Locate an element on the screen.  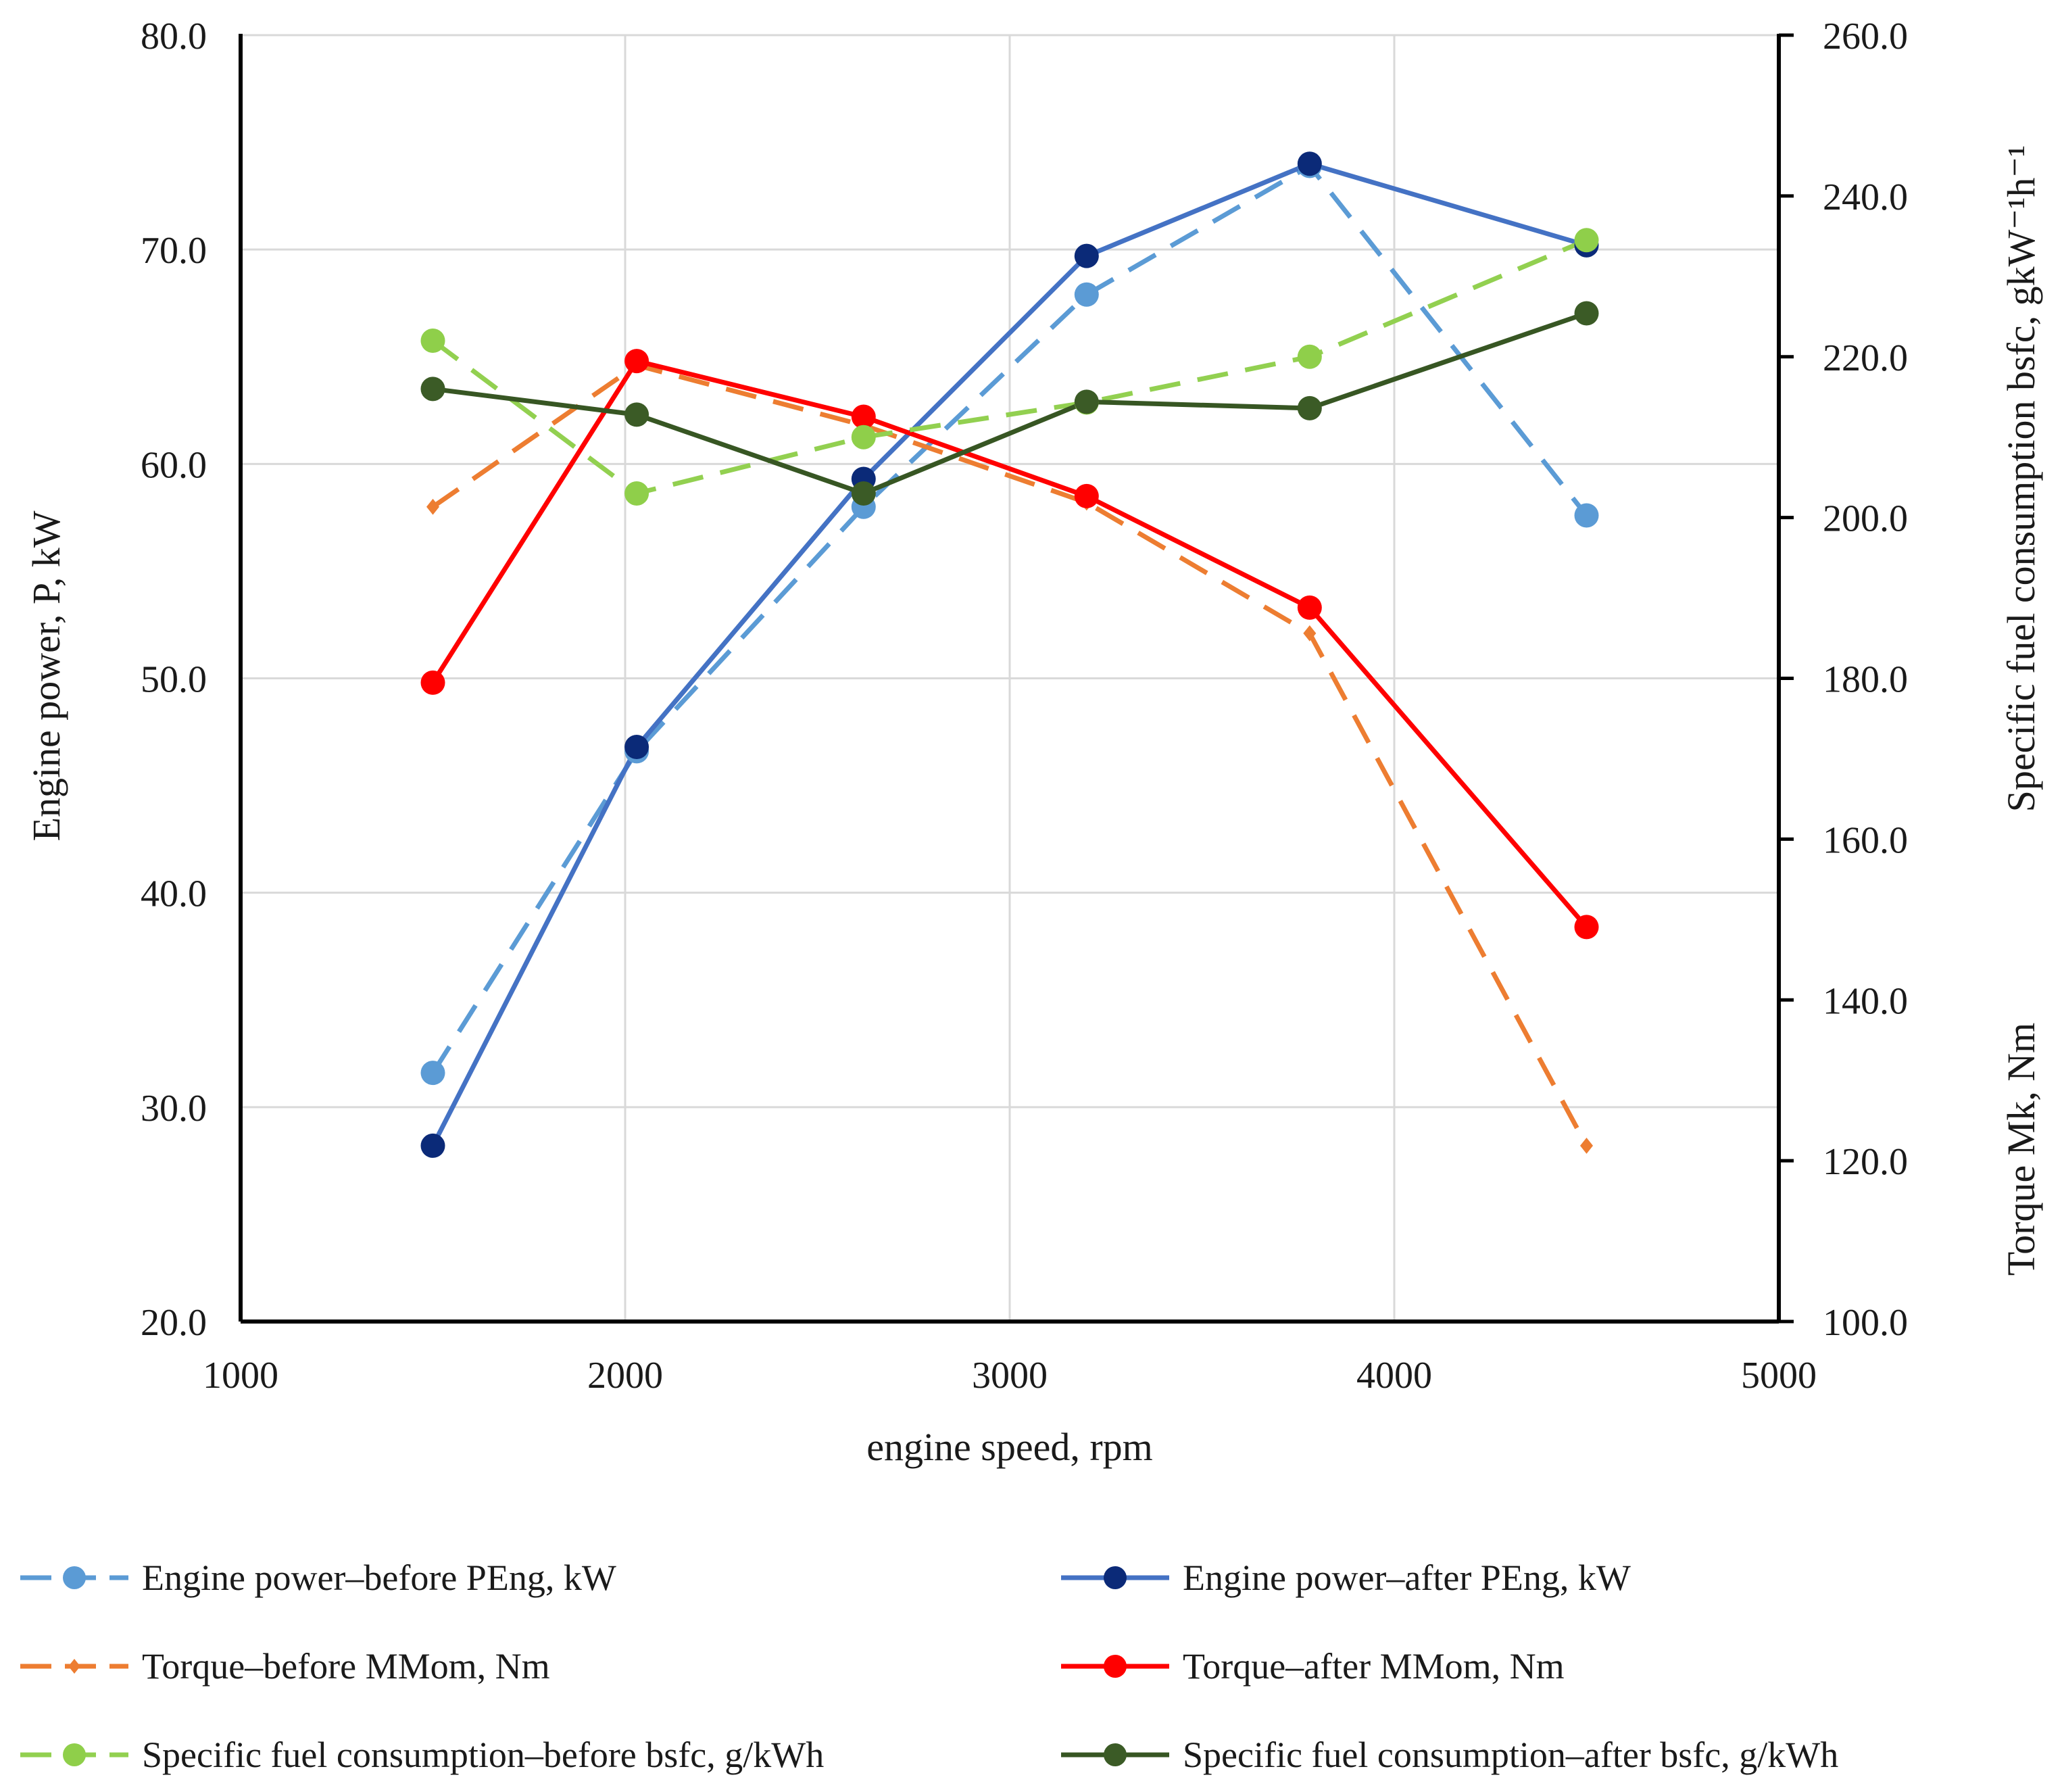
y-right-tick-label: 240.0 is located at coordinates (1865, 197).